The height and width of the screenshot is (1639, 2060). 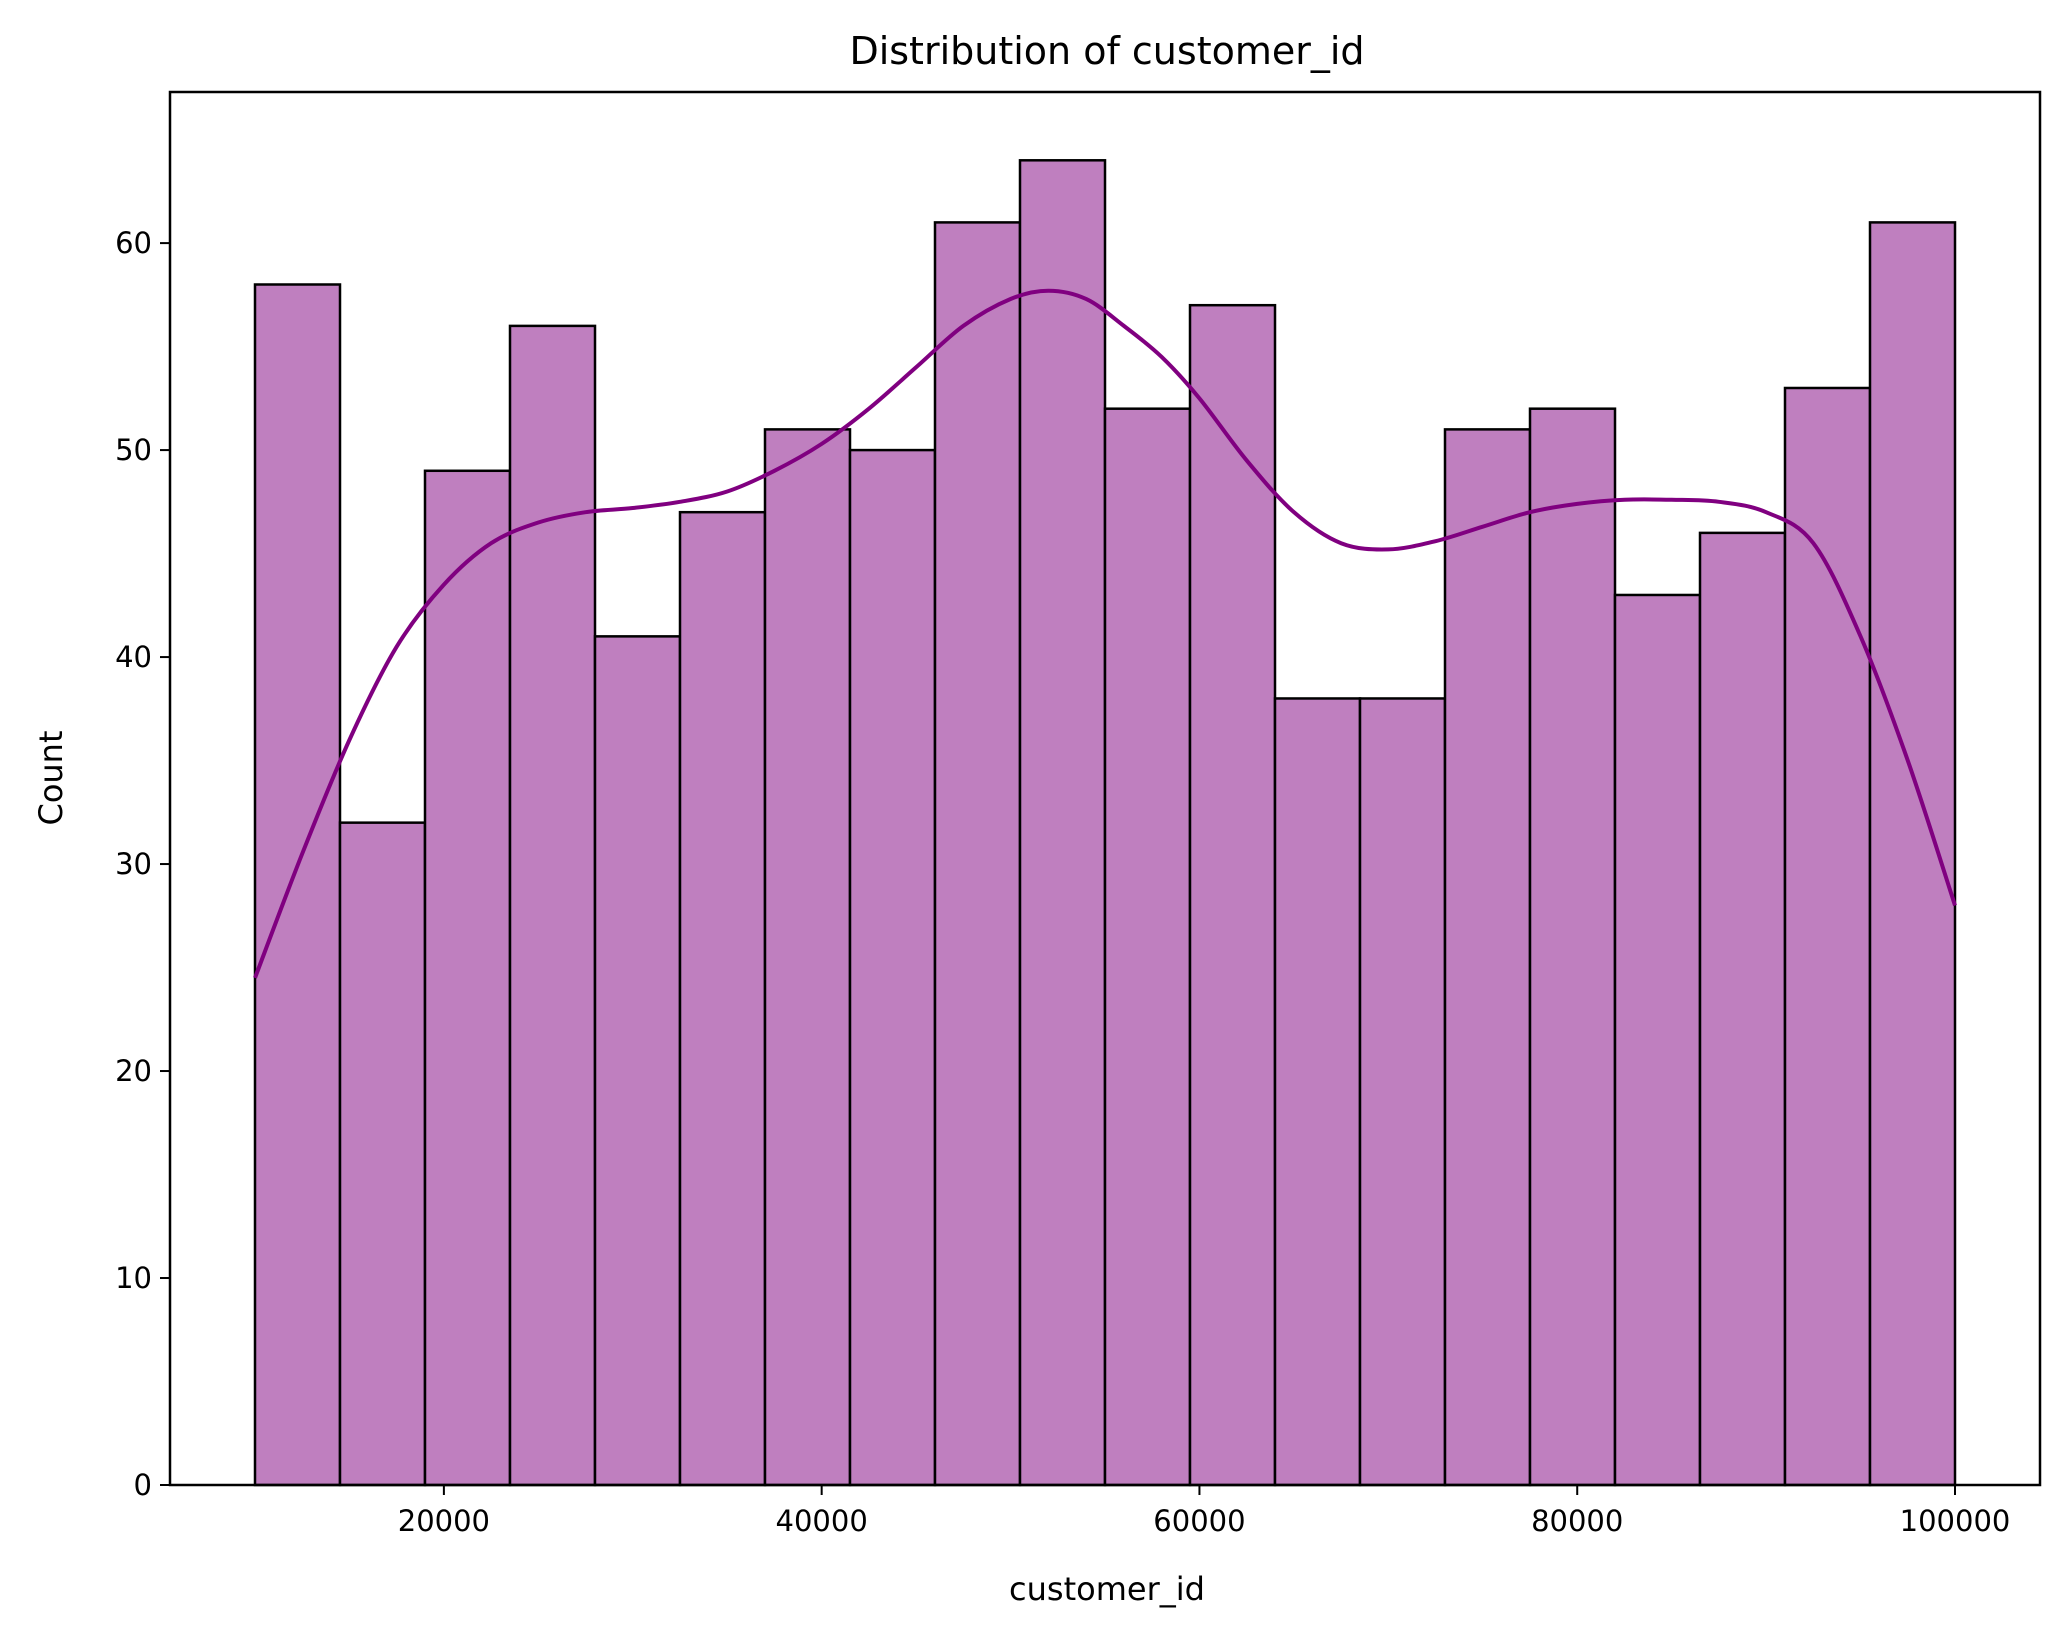 What do you see at coordinates (1106, 51) in the screenshot?
I see `chart-title: Distribution of customer_id` at bounding box center [1106, 51].